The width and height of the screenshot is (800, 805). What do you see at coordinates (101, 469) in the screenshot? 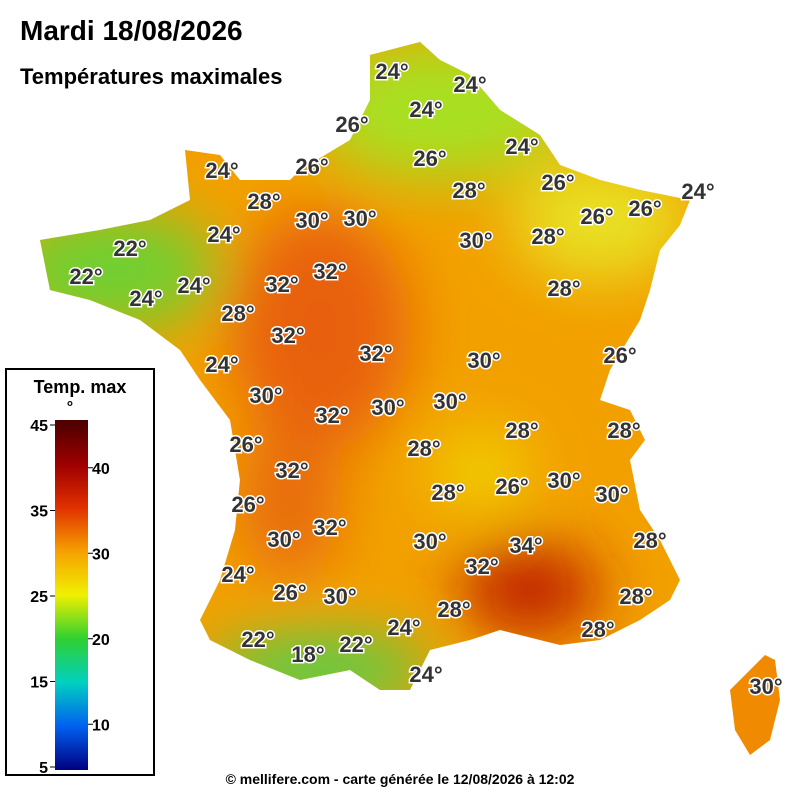
I see `legend-tick-label: 40` at bounding box center [101, 469].